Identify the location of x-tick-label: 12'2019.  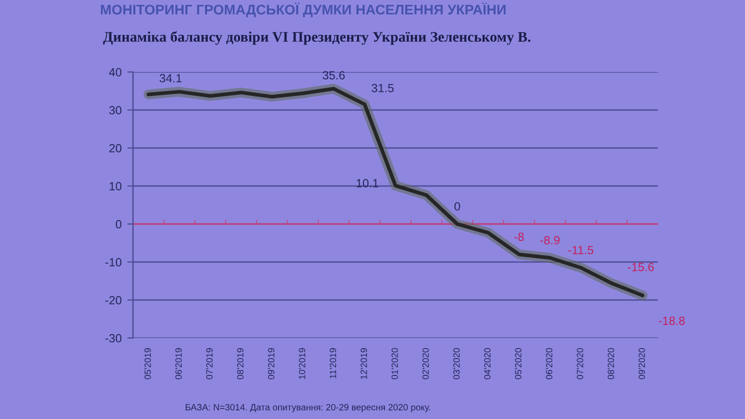
(364, 363).